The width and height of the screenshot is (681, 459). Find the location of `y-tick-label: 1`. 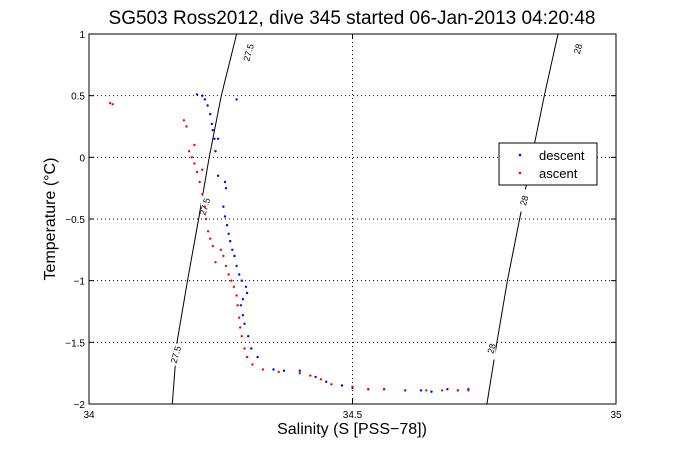

y-tick-label: 1 is located at coordinates (82, 35).